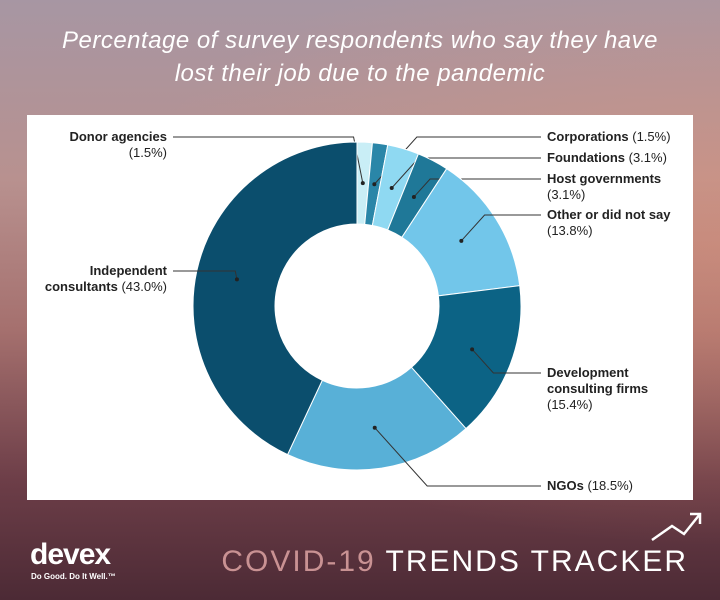 The height and width of the screenshot is (600, 720). What do you see at coordinates (696, 518) in the screenshot?
I see `trend-arrow-head` at bounding box center [696, 518].